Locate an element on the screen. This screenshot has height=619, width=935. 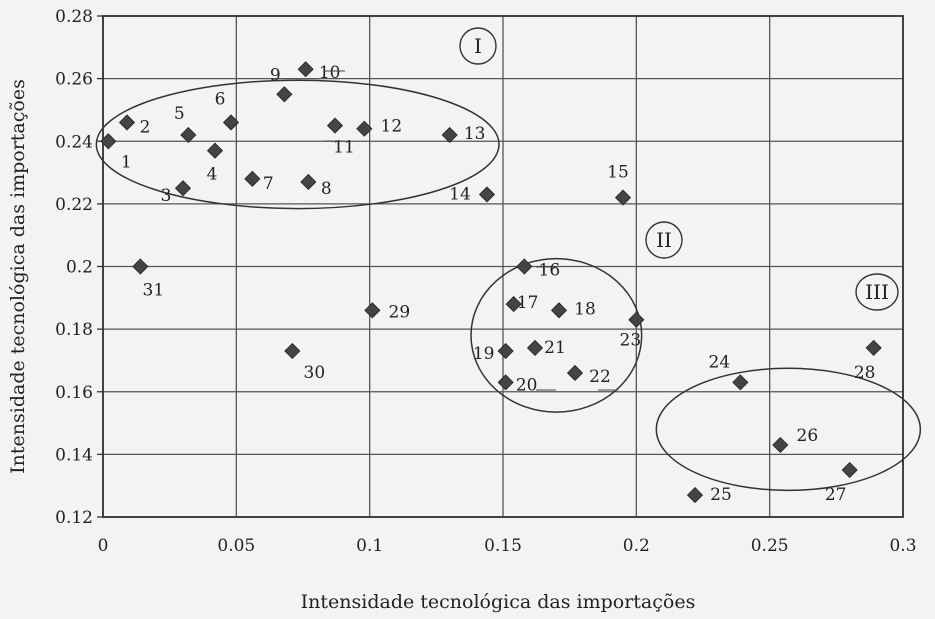
data-point-label: 7 is located at coordinates (268, 184).